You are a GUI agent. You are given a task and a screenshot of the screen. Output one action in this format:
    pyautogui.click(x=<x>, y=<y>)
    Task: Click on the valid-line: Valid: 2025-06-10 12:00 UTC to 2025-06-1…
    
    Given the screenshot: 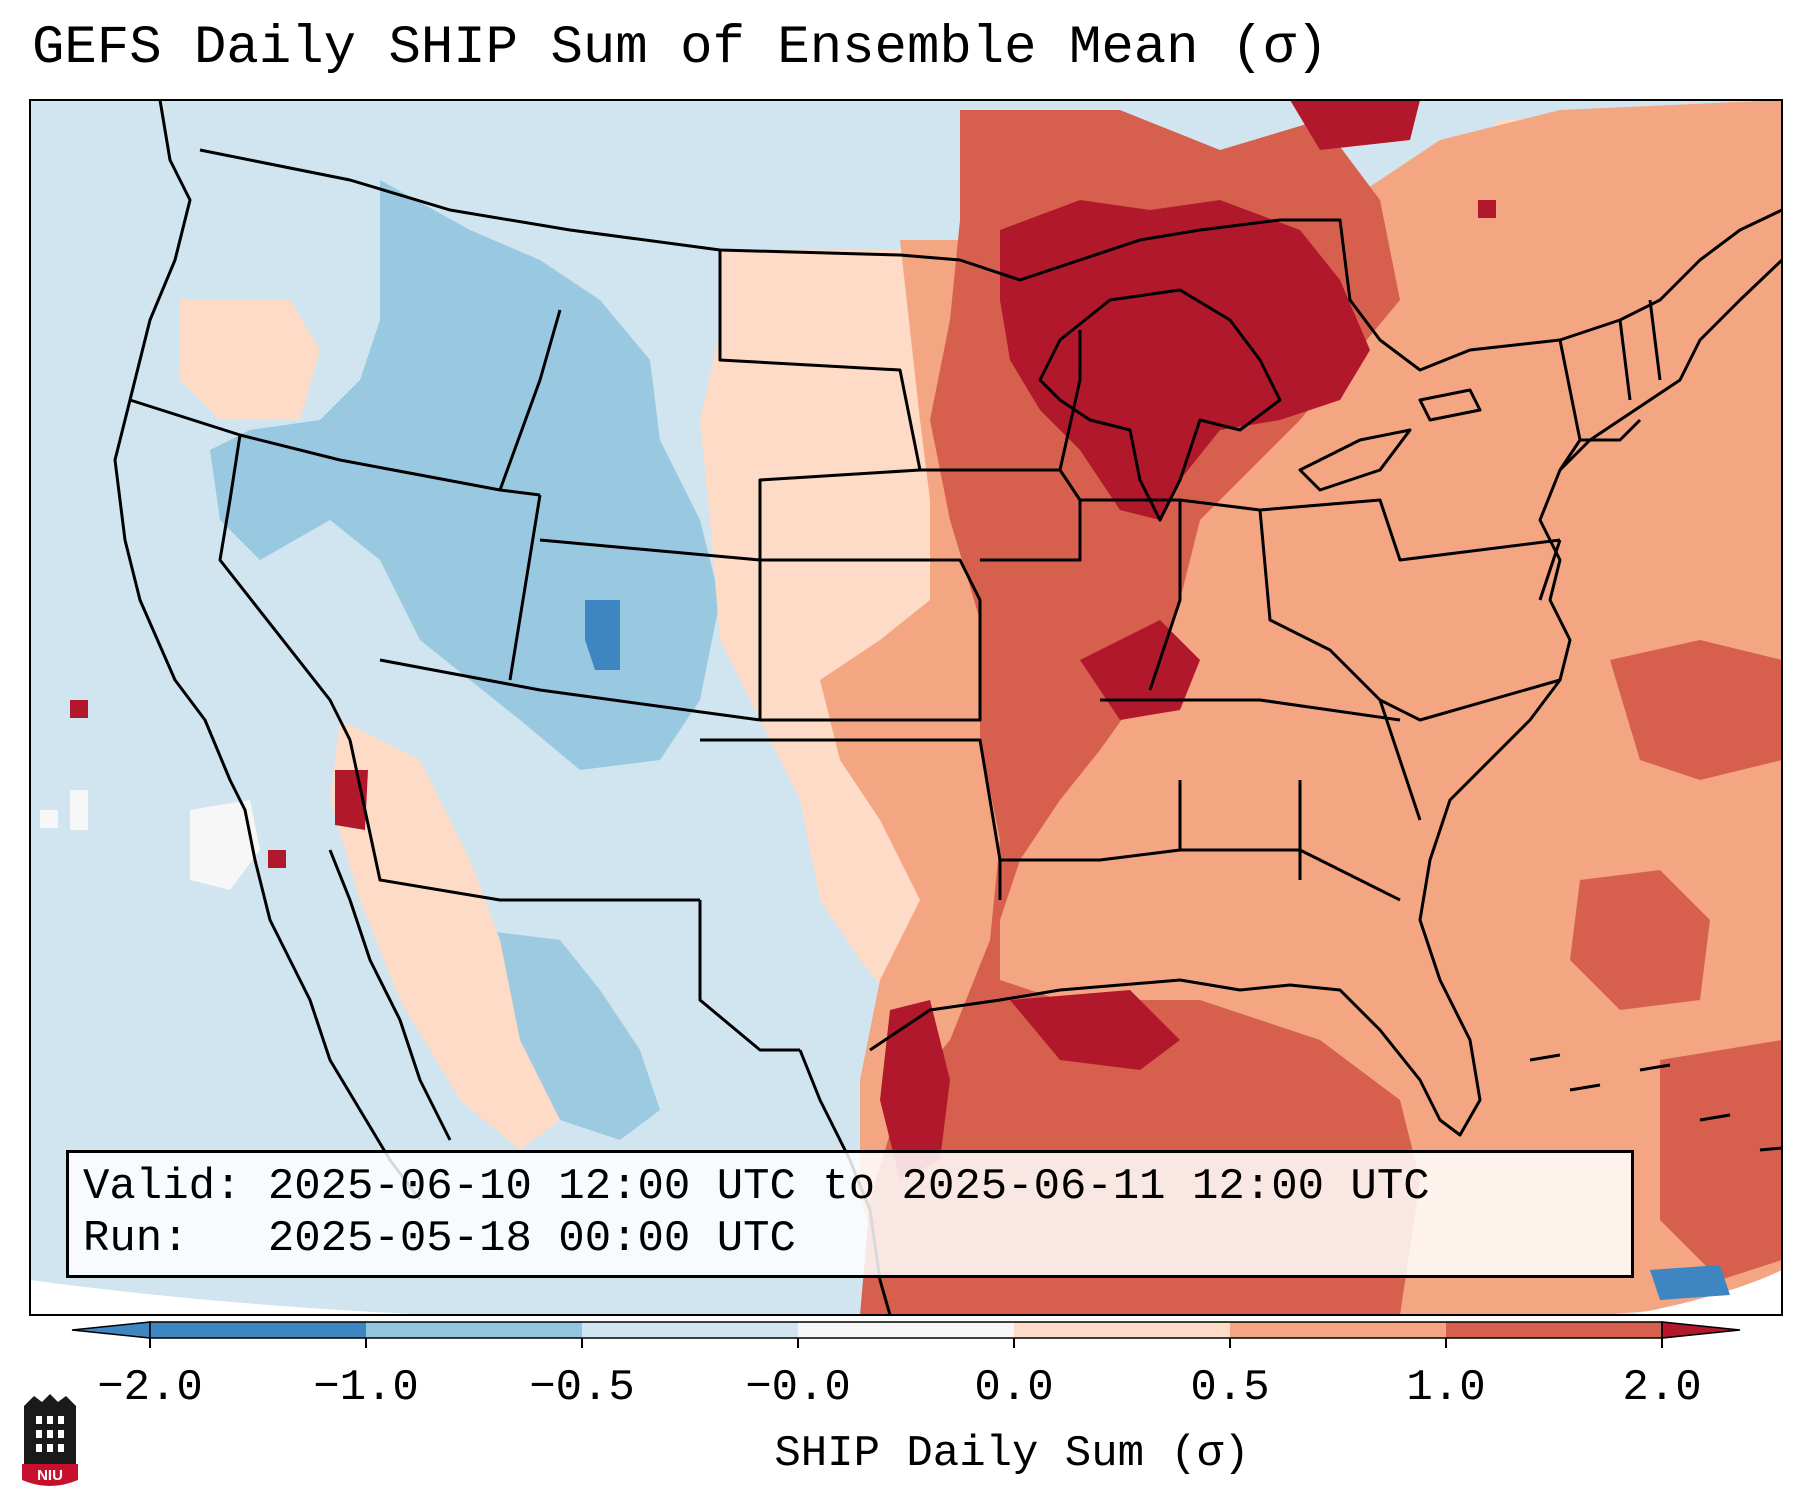 What is the action you would take?
    pyautogui.click(x=850, y=1187)
    